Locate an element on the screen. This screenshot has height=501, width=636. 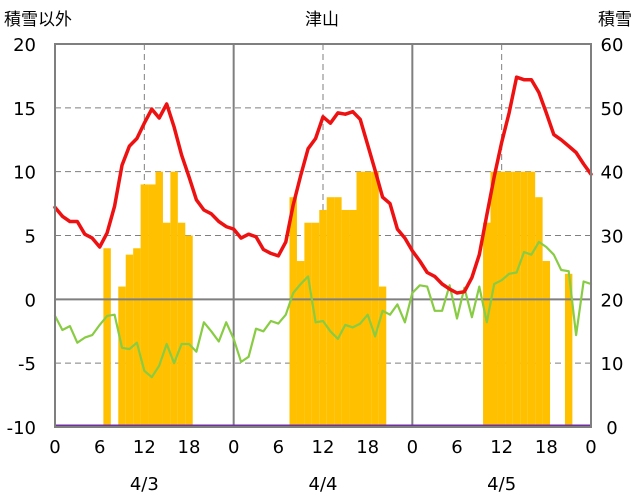
left-tick-label: -5 is located at coordinates (27, 364).